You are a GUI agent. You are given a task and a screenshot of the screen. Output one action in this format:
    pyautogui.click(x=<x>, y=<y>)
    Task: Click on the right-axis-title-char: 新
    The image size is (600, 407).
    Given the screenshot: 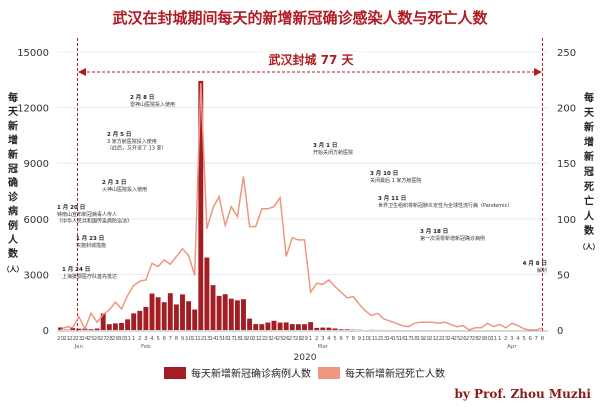 What is the action you would take?
    pyautogui.click(x=589, y=156)
    